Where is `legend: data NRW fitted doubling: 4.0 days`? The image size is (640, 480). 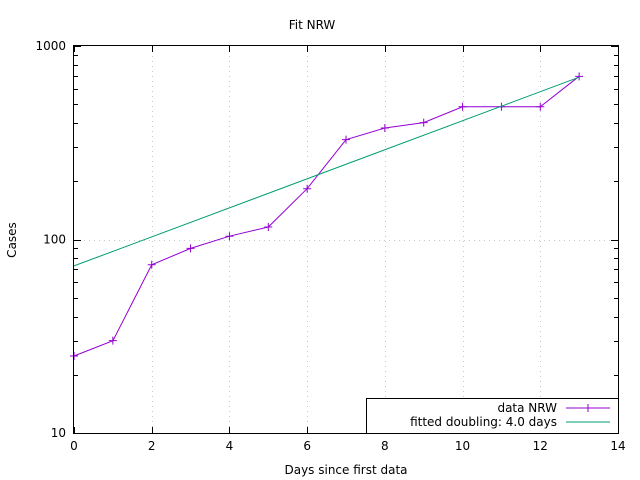 legend: data NRW fitted doubling: 4.0 days is located at coordinates (492, 416).